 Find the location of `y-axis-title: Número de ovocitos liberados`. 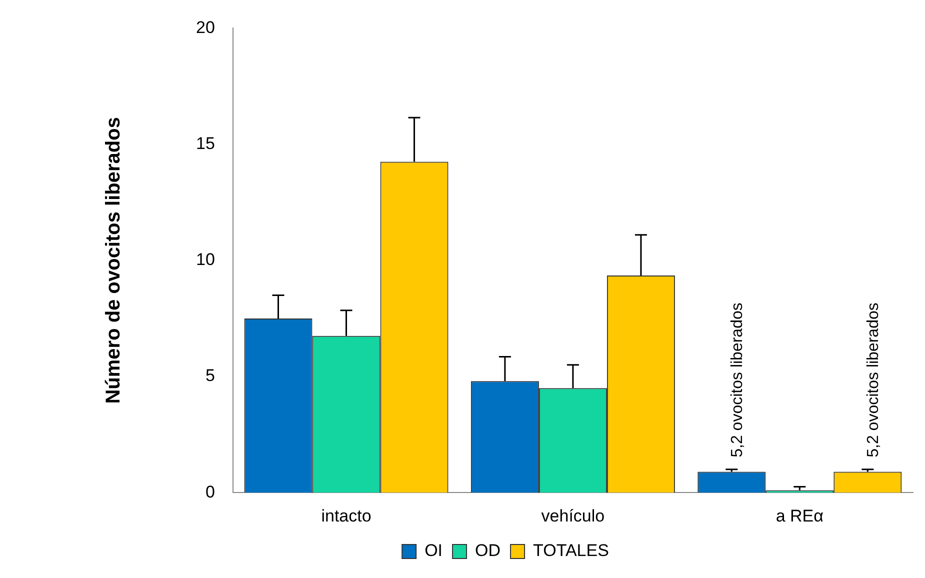

y-axis-title: Número de ovocitos liberados is located at coordinates (113, 260).